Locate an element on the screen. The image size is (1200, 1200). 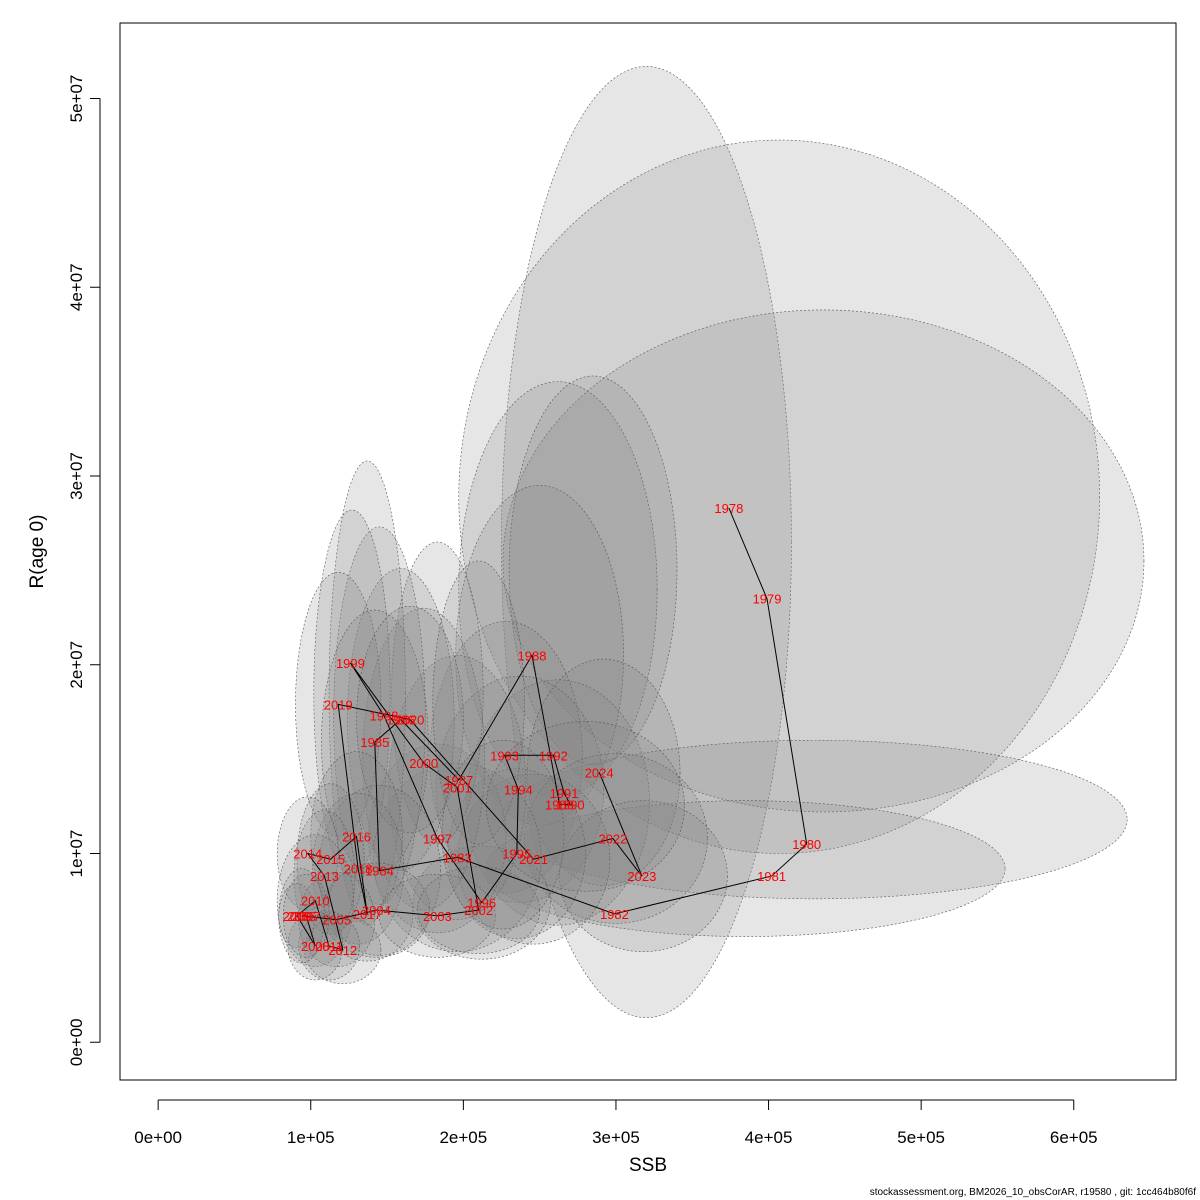
year-label-1999: 1999 is located at coordinates (350, 663).